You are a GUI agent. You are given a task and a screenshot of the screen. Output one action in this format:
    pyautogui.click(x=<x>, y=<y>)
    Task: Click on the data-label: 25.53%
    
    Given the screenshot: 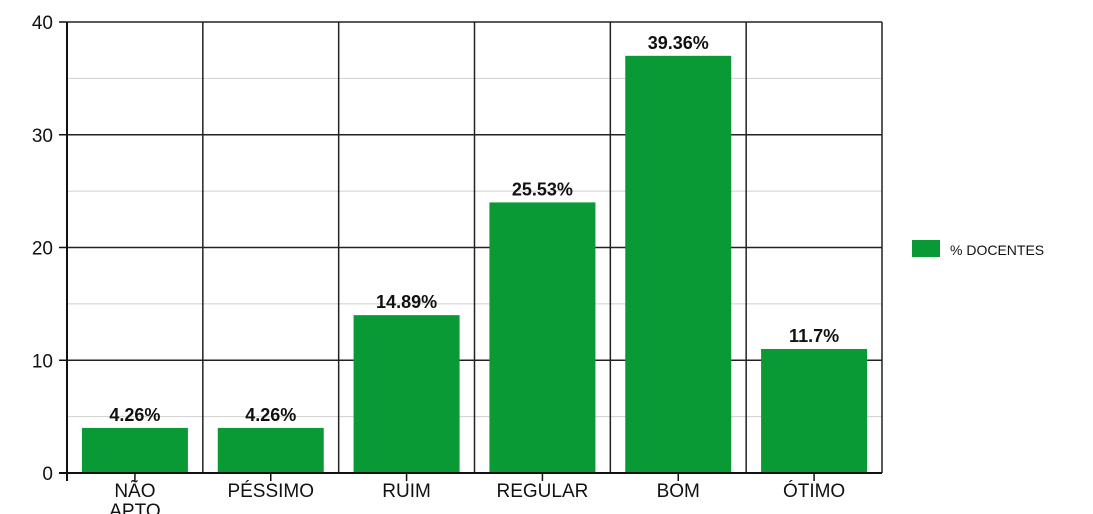 What is the action you would take?
    pyautogui.click(x=542, y=189)
    